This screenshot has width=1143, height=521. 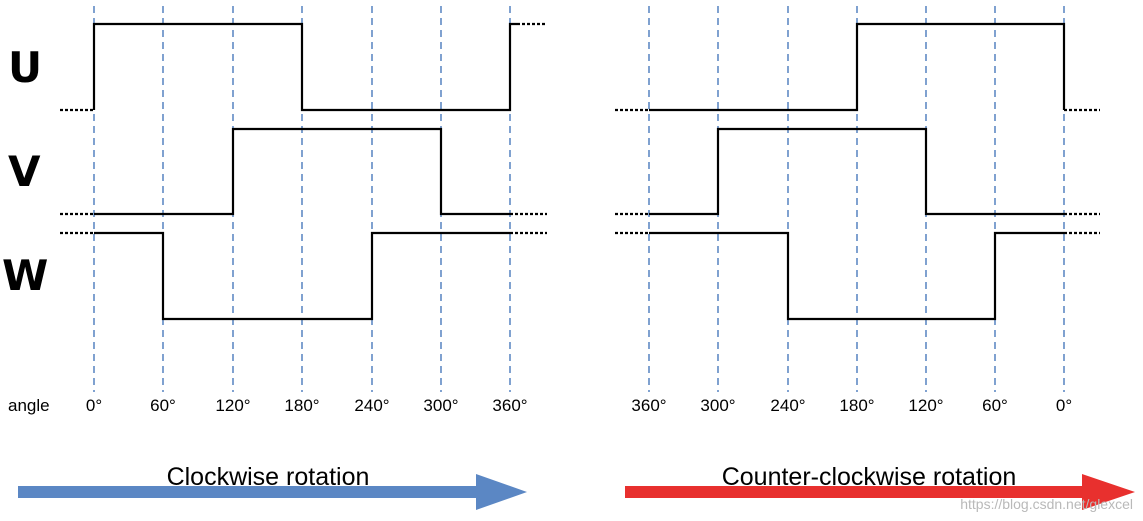 I want to click on phase-label-u: U, so click(x=25, y=67).